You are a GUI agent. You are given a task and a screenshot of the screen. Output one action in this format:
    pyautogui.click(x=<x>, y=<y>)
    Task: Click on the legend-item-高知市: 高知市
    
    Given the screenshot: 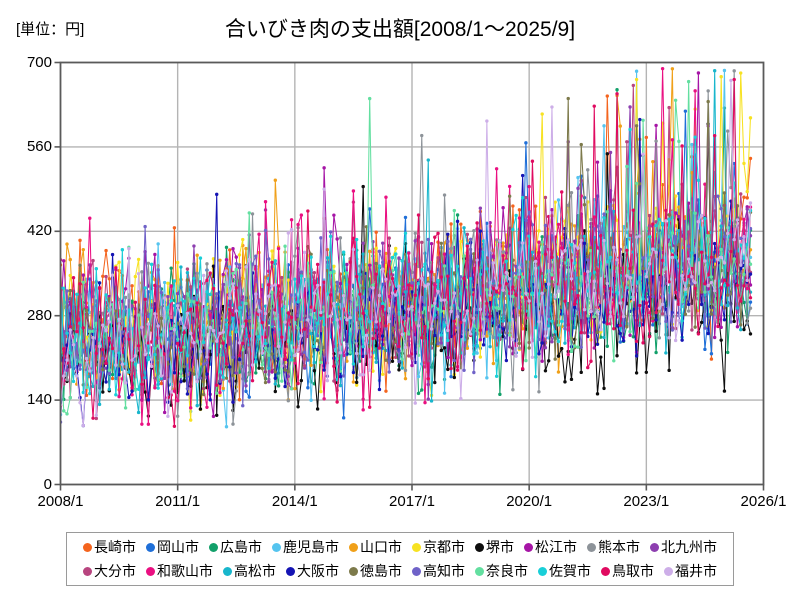 What is the action you would take?
    pyautogui.click(x=438, y=571)
    